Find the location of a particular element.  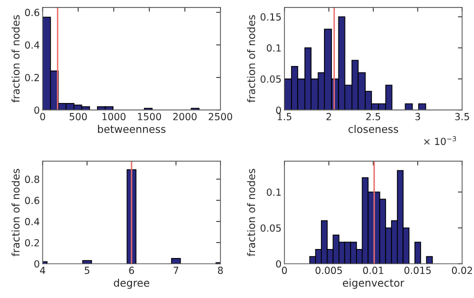

x-axis-title: closeness is located at coordinates (373, 128).